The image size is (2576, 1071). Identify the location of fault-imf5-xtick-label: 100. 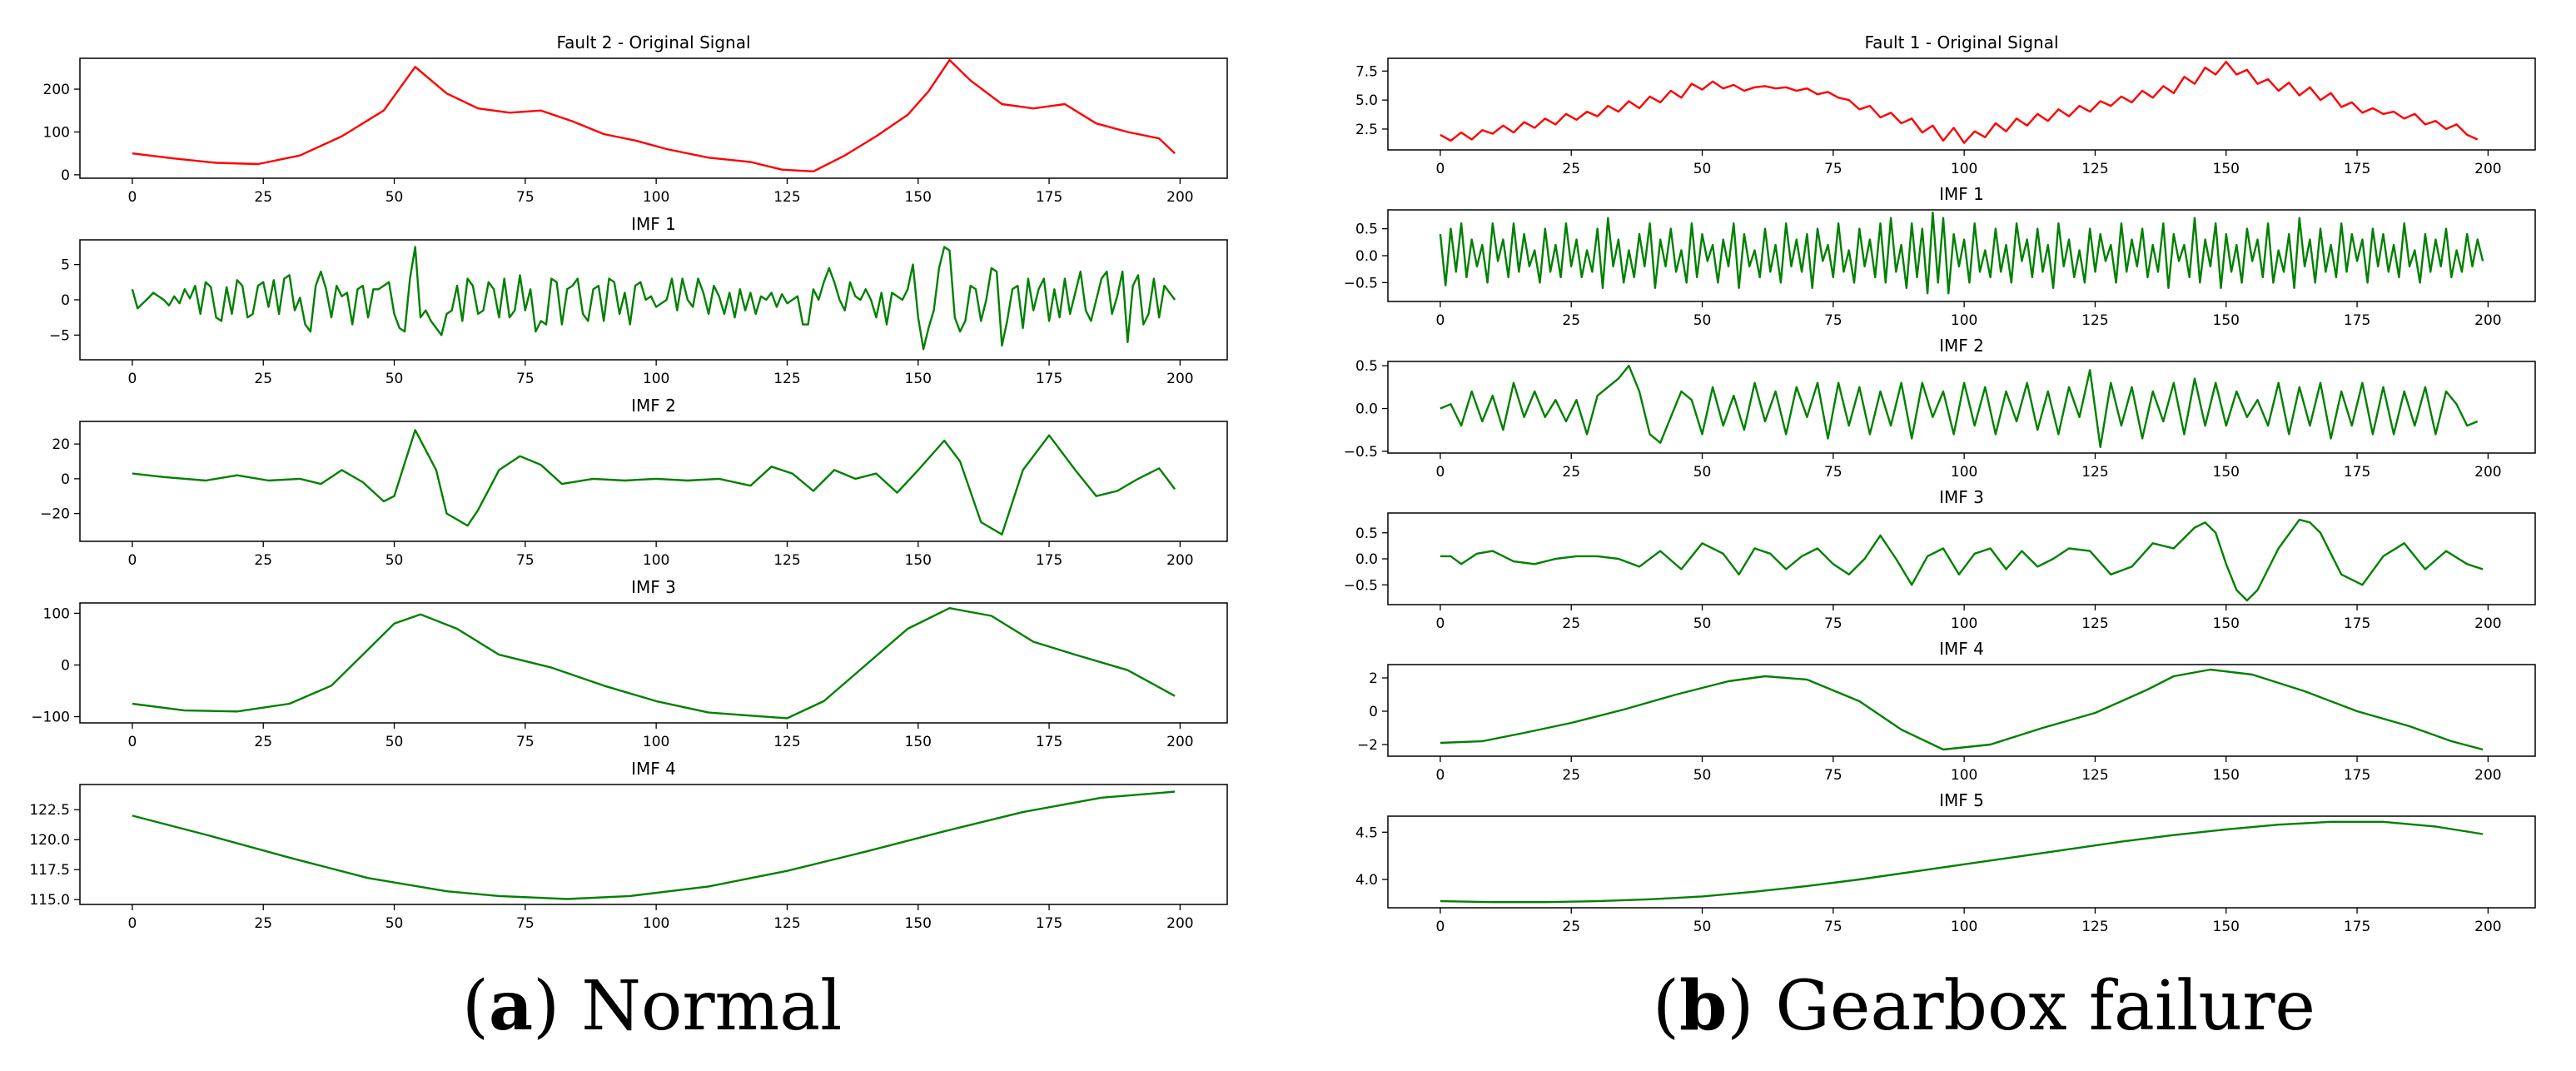
(1964, 927).